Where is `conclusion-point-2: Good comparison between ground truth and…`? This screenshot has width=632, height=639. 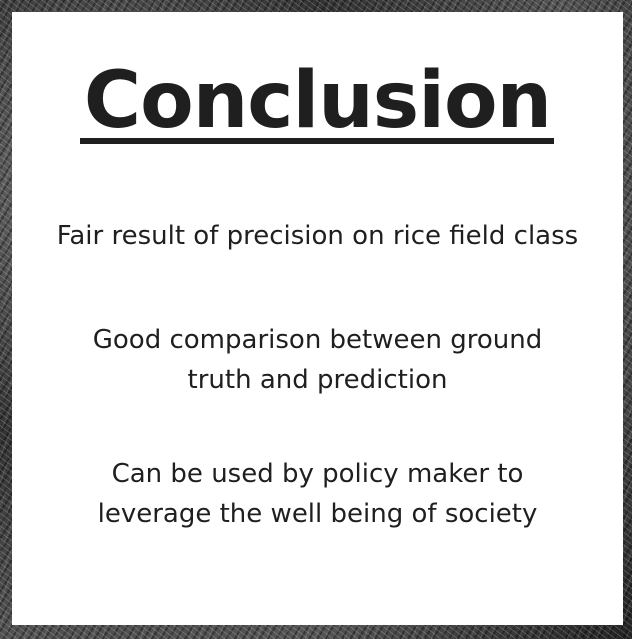 conclusion-point-2: Good comparison between ground truth and… is located at coordinates (317, 360).